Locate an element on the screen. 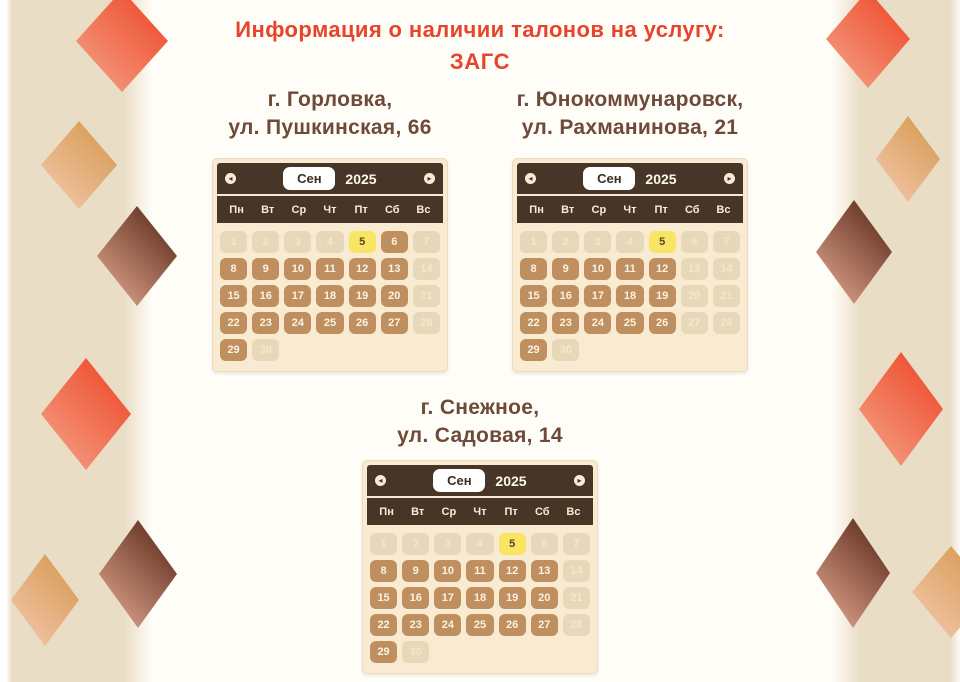  location-address: ул. Рахманинова, 21 is located at coordinates (630, 127).